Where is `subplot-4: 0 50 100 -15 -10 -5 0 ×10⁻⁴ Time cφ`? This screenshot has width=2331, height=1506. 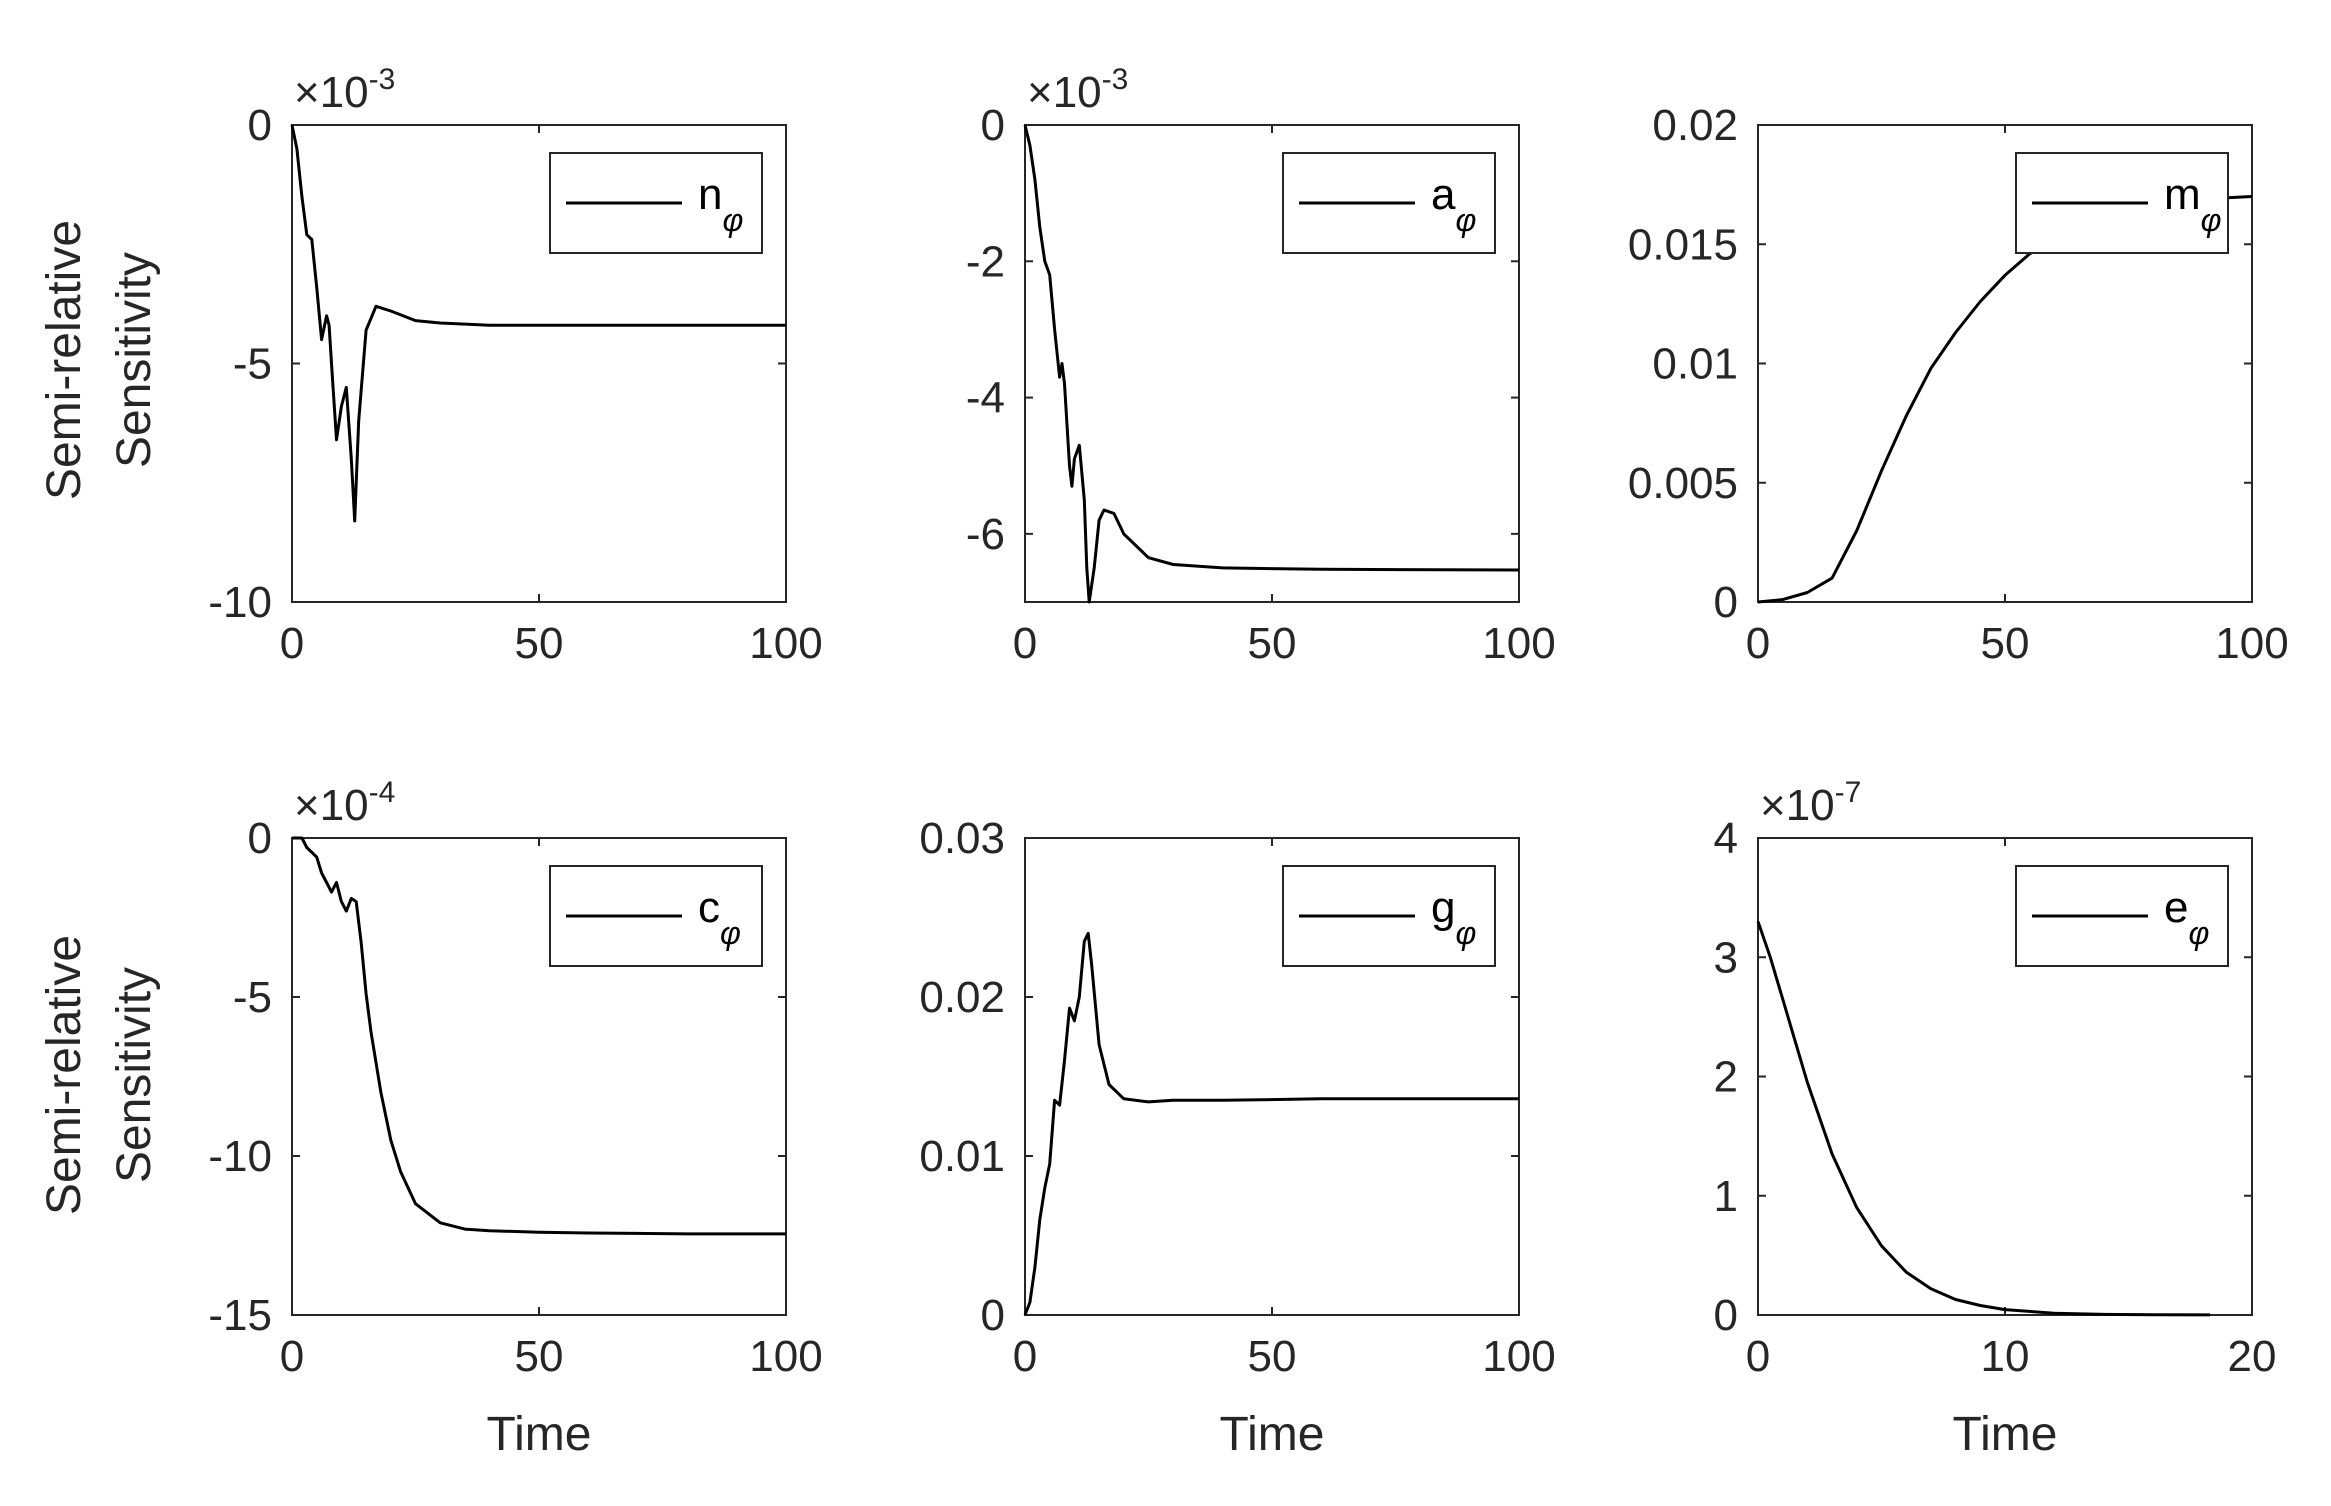 subplot-4: 0 50 100 -15 -10 -5 0 ×10⁻⁴ Time cφ is located at coordinates (515, 1118).